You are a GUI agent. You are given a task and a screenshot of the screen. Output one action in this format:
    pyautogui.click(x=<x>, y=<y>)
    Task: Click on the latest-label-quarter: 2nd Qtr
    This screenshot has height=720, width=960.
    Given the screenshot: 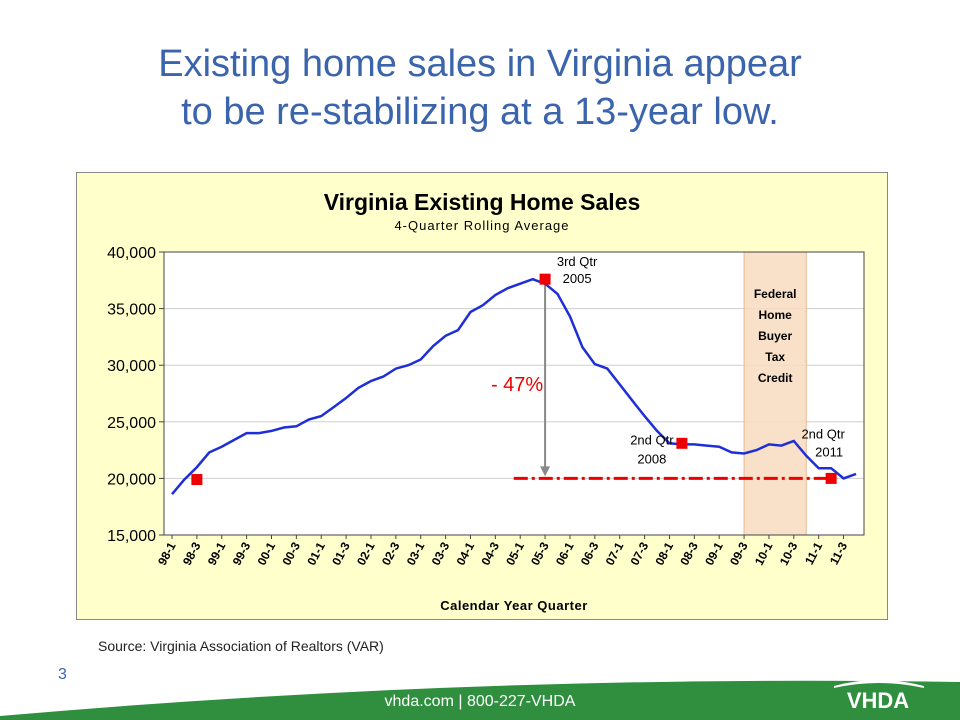 What is the action you would take?
    pyautogui.click(x=823, y=433)
    